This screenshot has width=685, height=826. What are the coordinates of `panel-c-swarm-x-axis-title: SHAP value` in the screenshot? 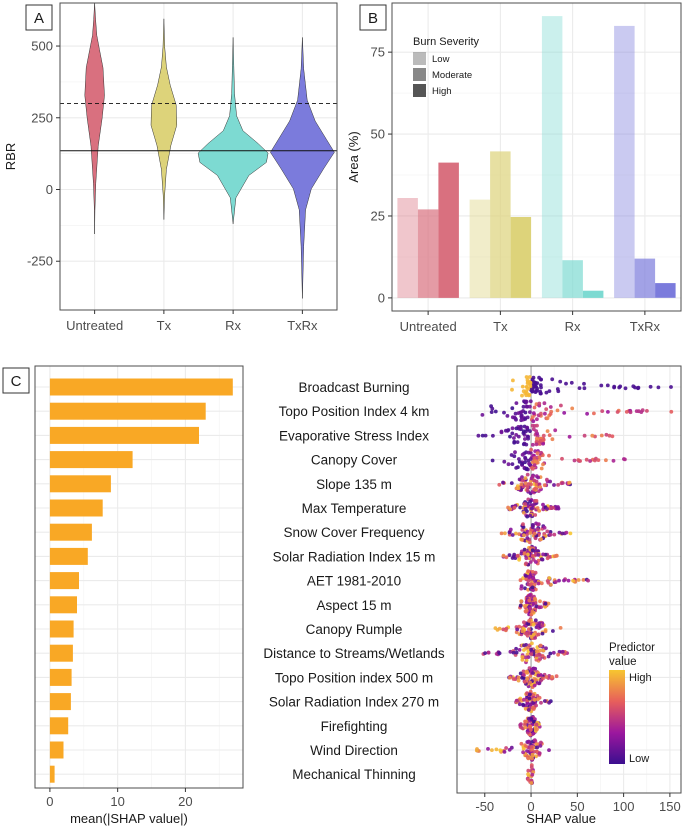 It's located at (561, 818).